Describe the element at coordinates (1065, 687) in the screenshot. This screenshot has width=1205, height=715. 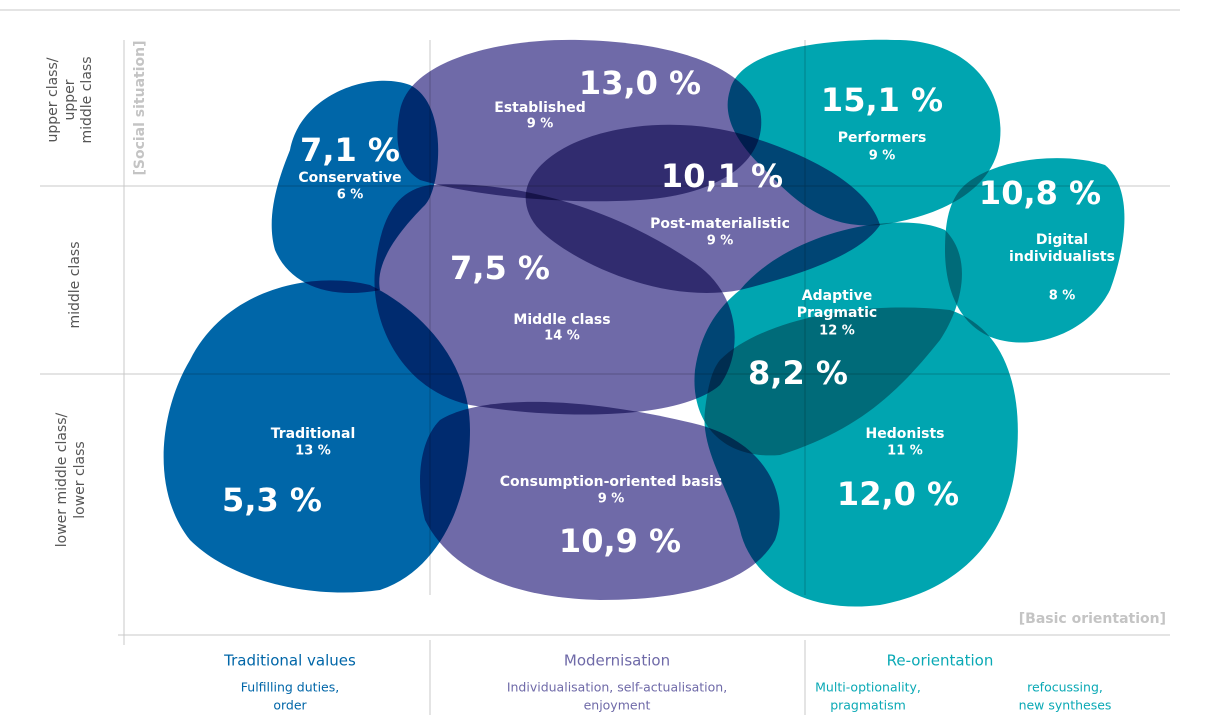
I see `column-note: refocussing,` at that location.